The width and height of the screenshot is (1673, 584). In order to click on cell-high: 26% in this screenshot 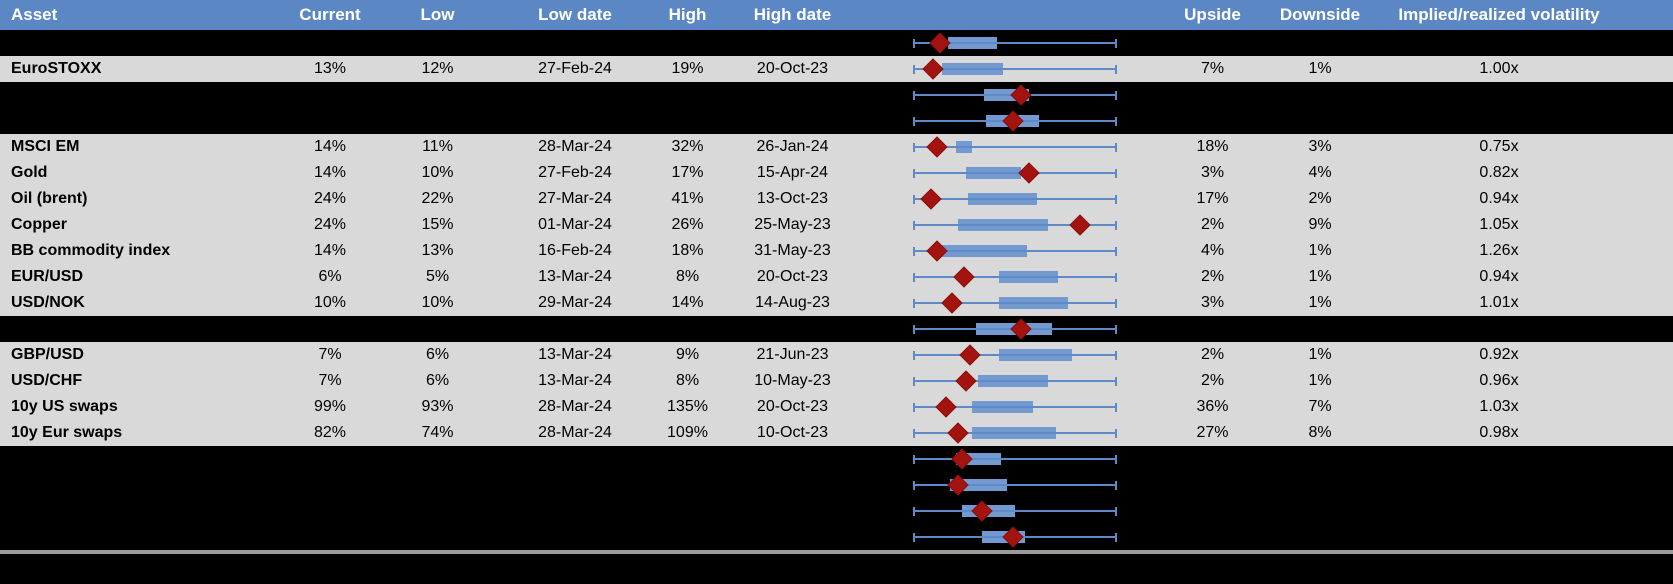, I will do `click(687, 224)`.